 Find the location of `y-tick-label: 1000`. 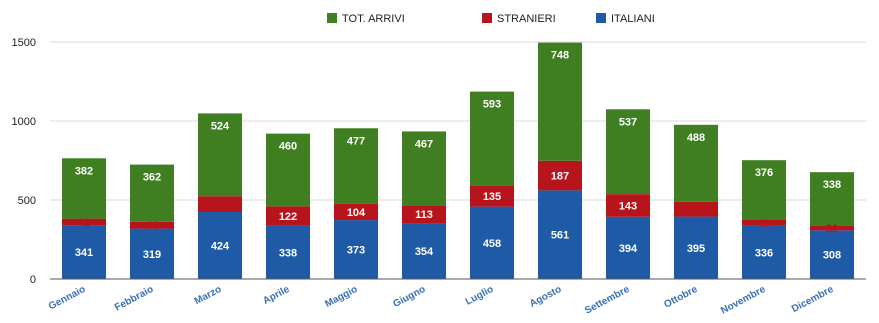

y-tick-label: 1000 is located at coordinates (24, 122).